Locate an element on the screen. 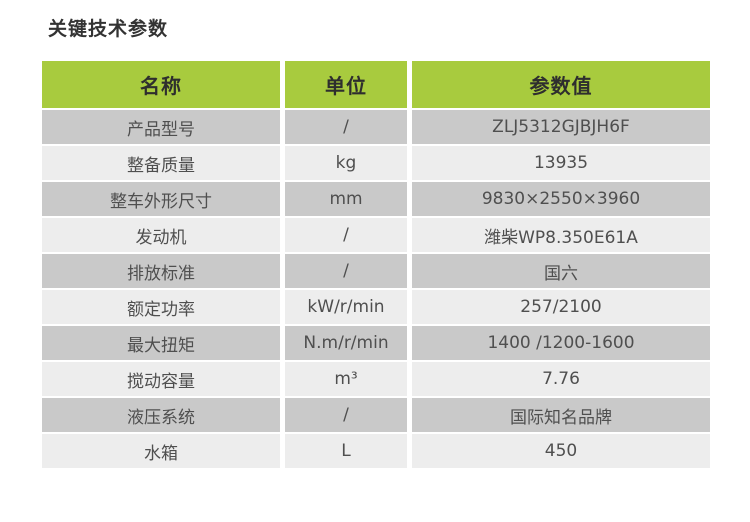 Image resolution: width=750 pixels, height=522 pixels. table-row: 水箱 L 450 is located at coordinates (376, 451).